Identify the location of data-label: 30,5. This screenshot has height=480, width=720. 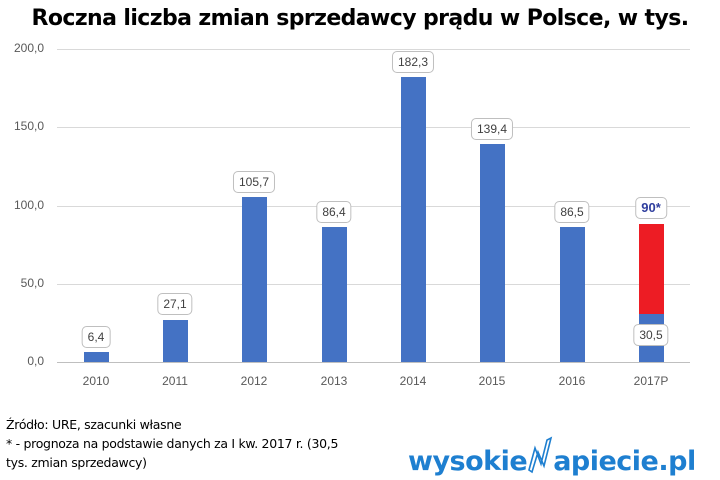
(651, 335).